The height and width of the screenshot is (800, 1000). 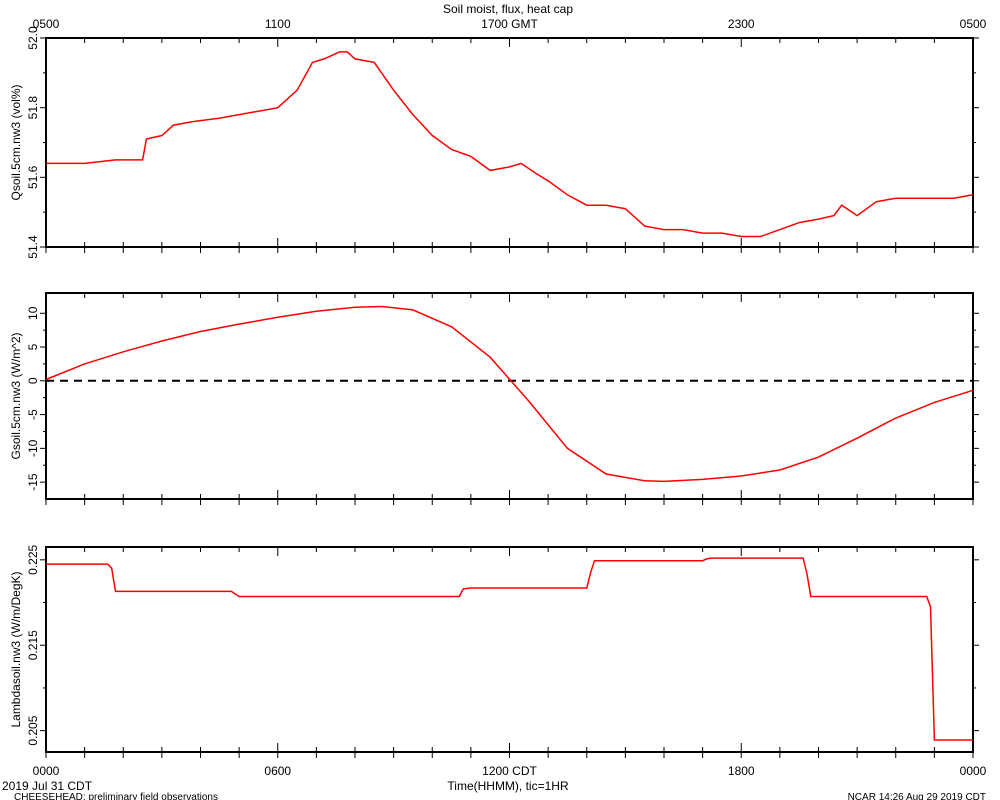 I want to click on y-axis-label: Gsoil.5cm.nw3 (W/m^2), so click(x=16, y=396).